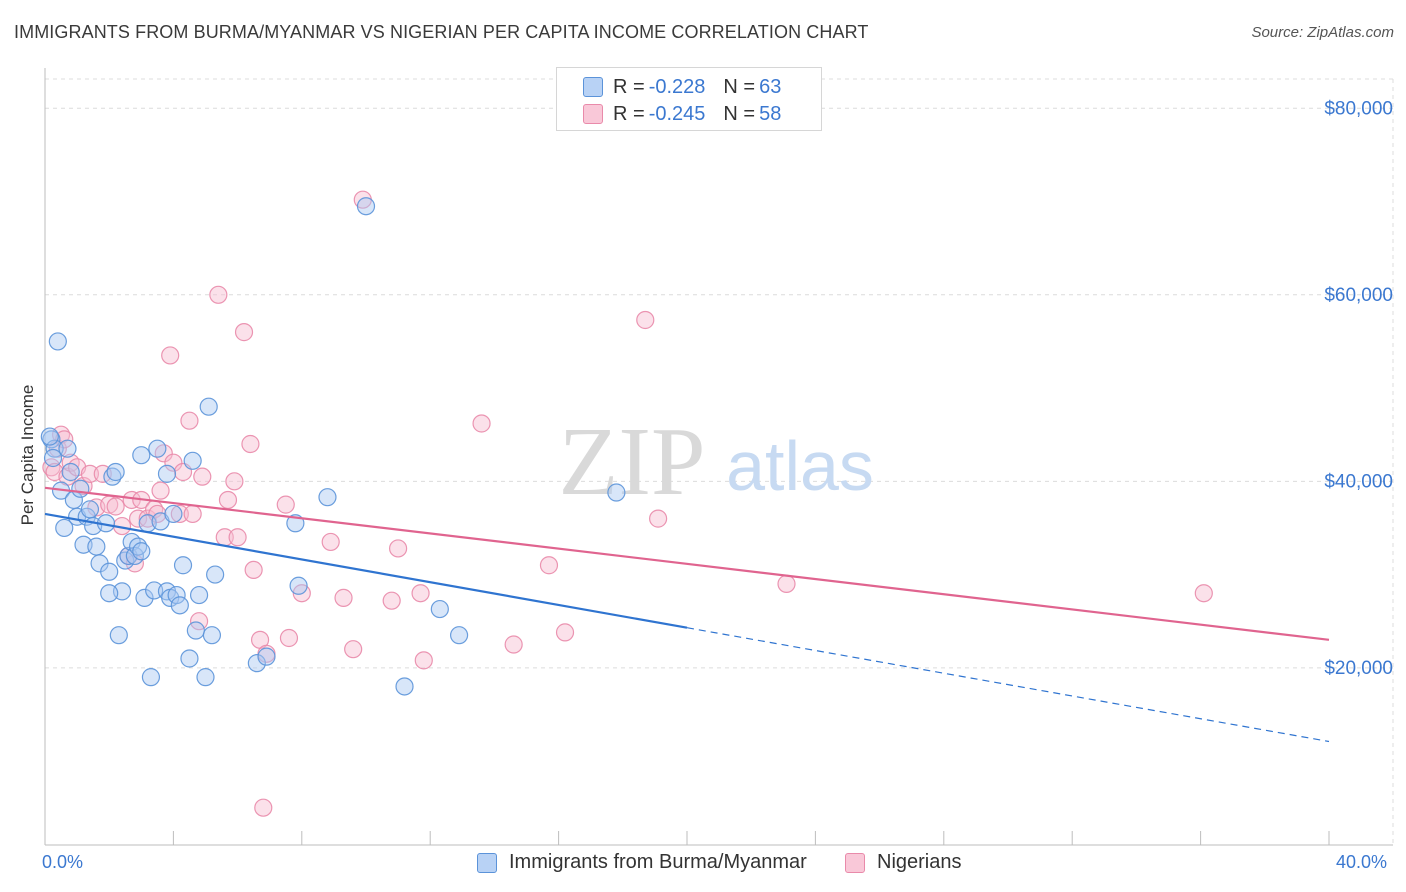  Describe the element at coordinates (593, 114) in the screenshot. I see `legend-swatch-nigerians` at that location.